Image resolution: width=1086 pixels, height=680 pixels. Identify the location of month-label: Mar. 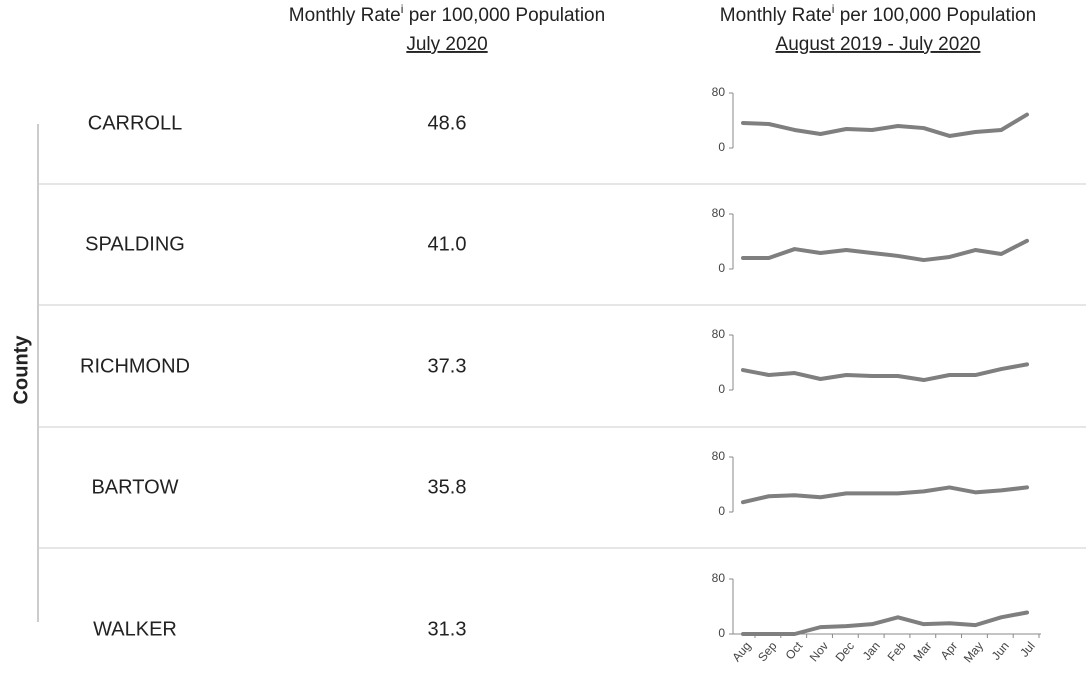
(922, 651).